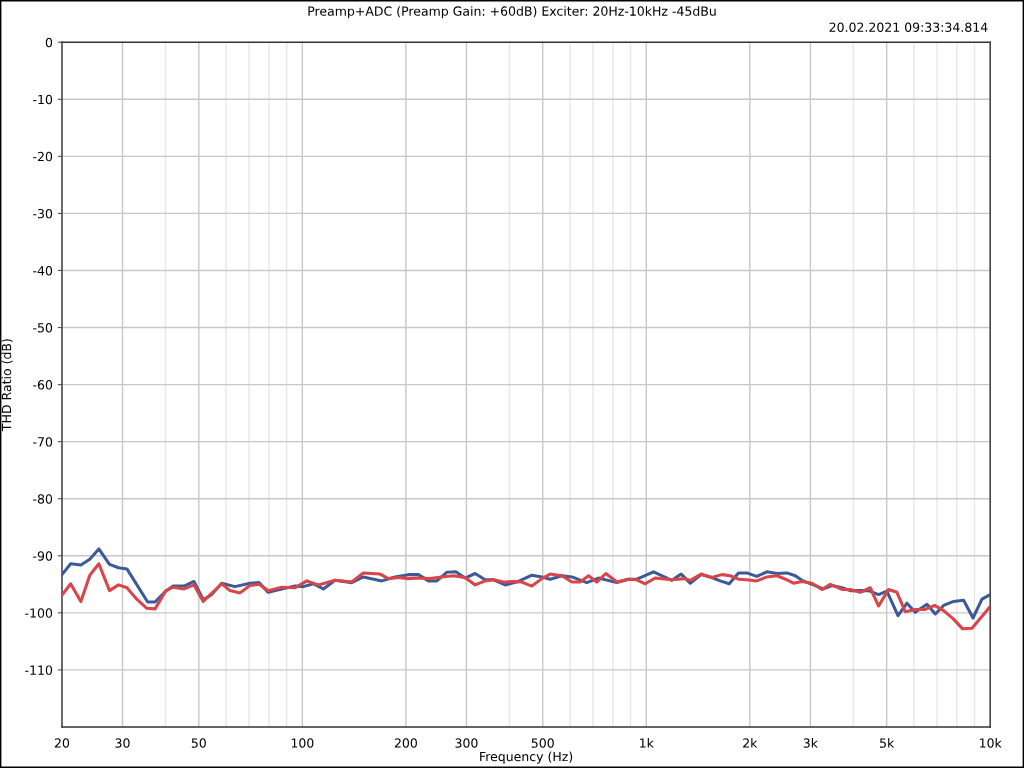 The height and width of the screenshot is (768, 1024). What do you see at coordinates (39, 613) in the screenshot?
I see `y-tick-label: -100` at bounding box center [39, 613].